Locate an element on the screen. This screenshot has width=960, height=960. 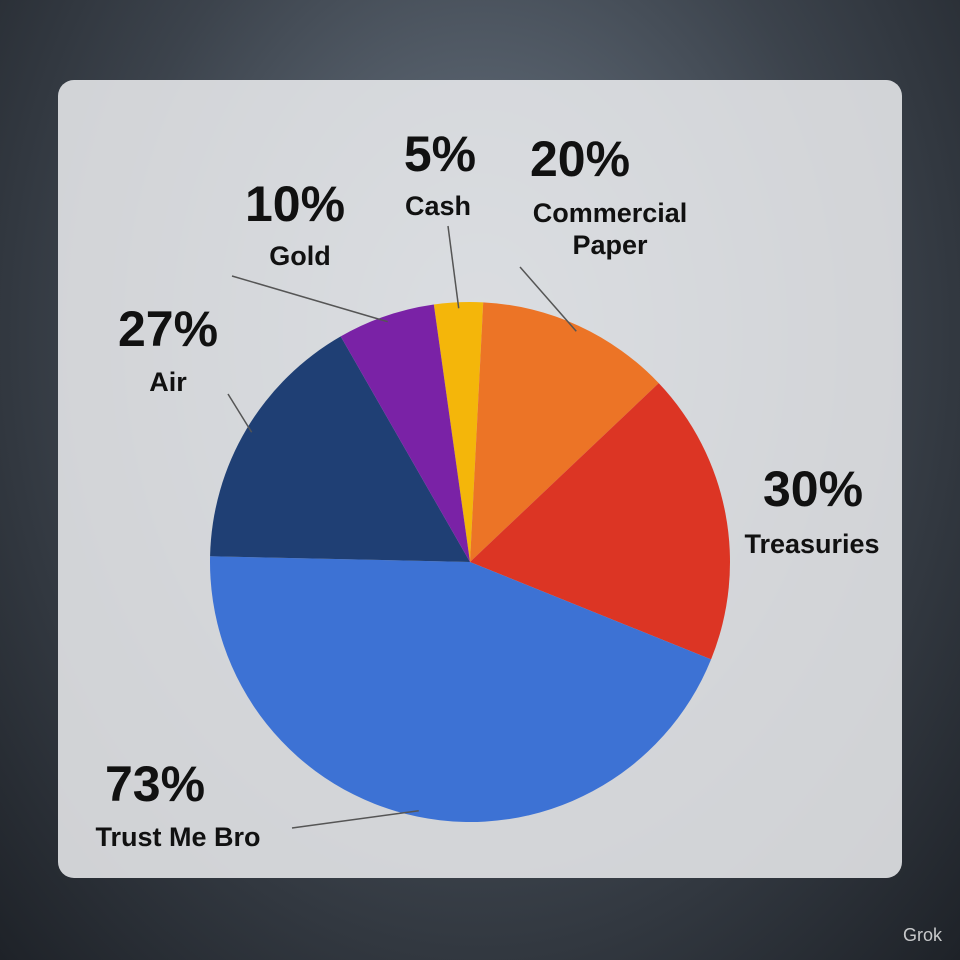
slice-name-label: Commercial Paper is located at coordinates (610, 229).